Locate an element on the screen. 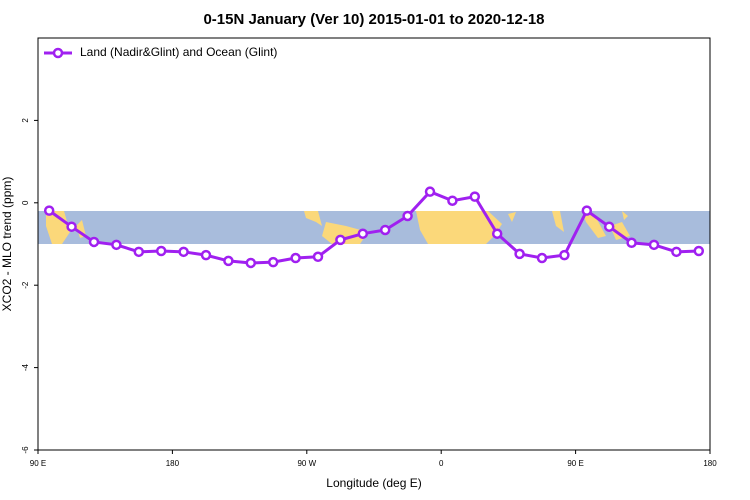 Image resolution: width=750 pixels, height=500 pixels. legend-marker is located at coordinates (58, 53).